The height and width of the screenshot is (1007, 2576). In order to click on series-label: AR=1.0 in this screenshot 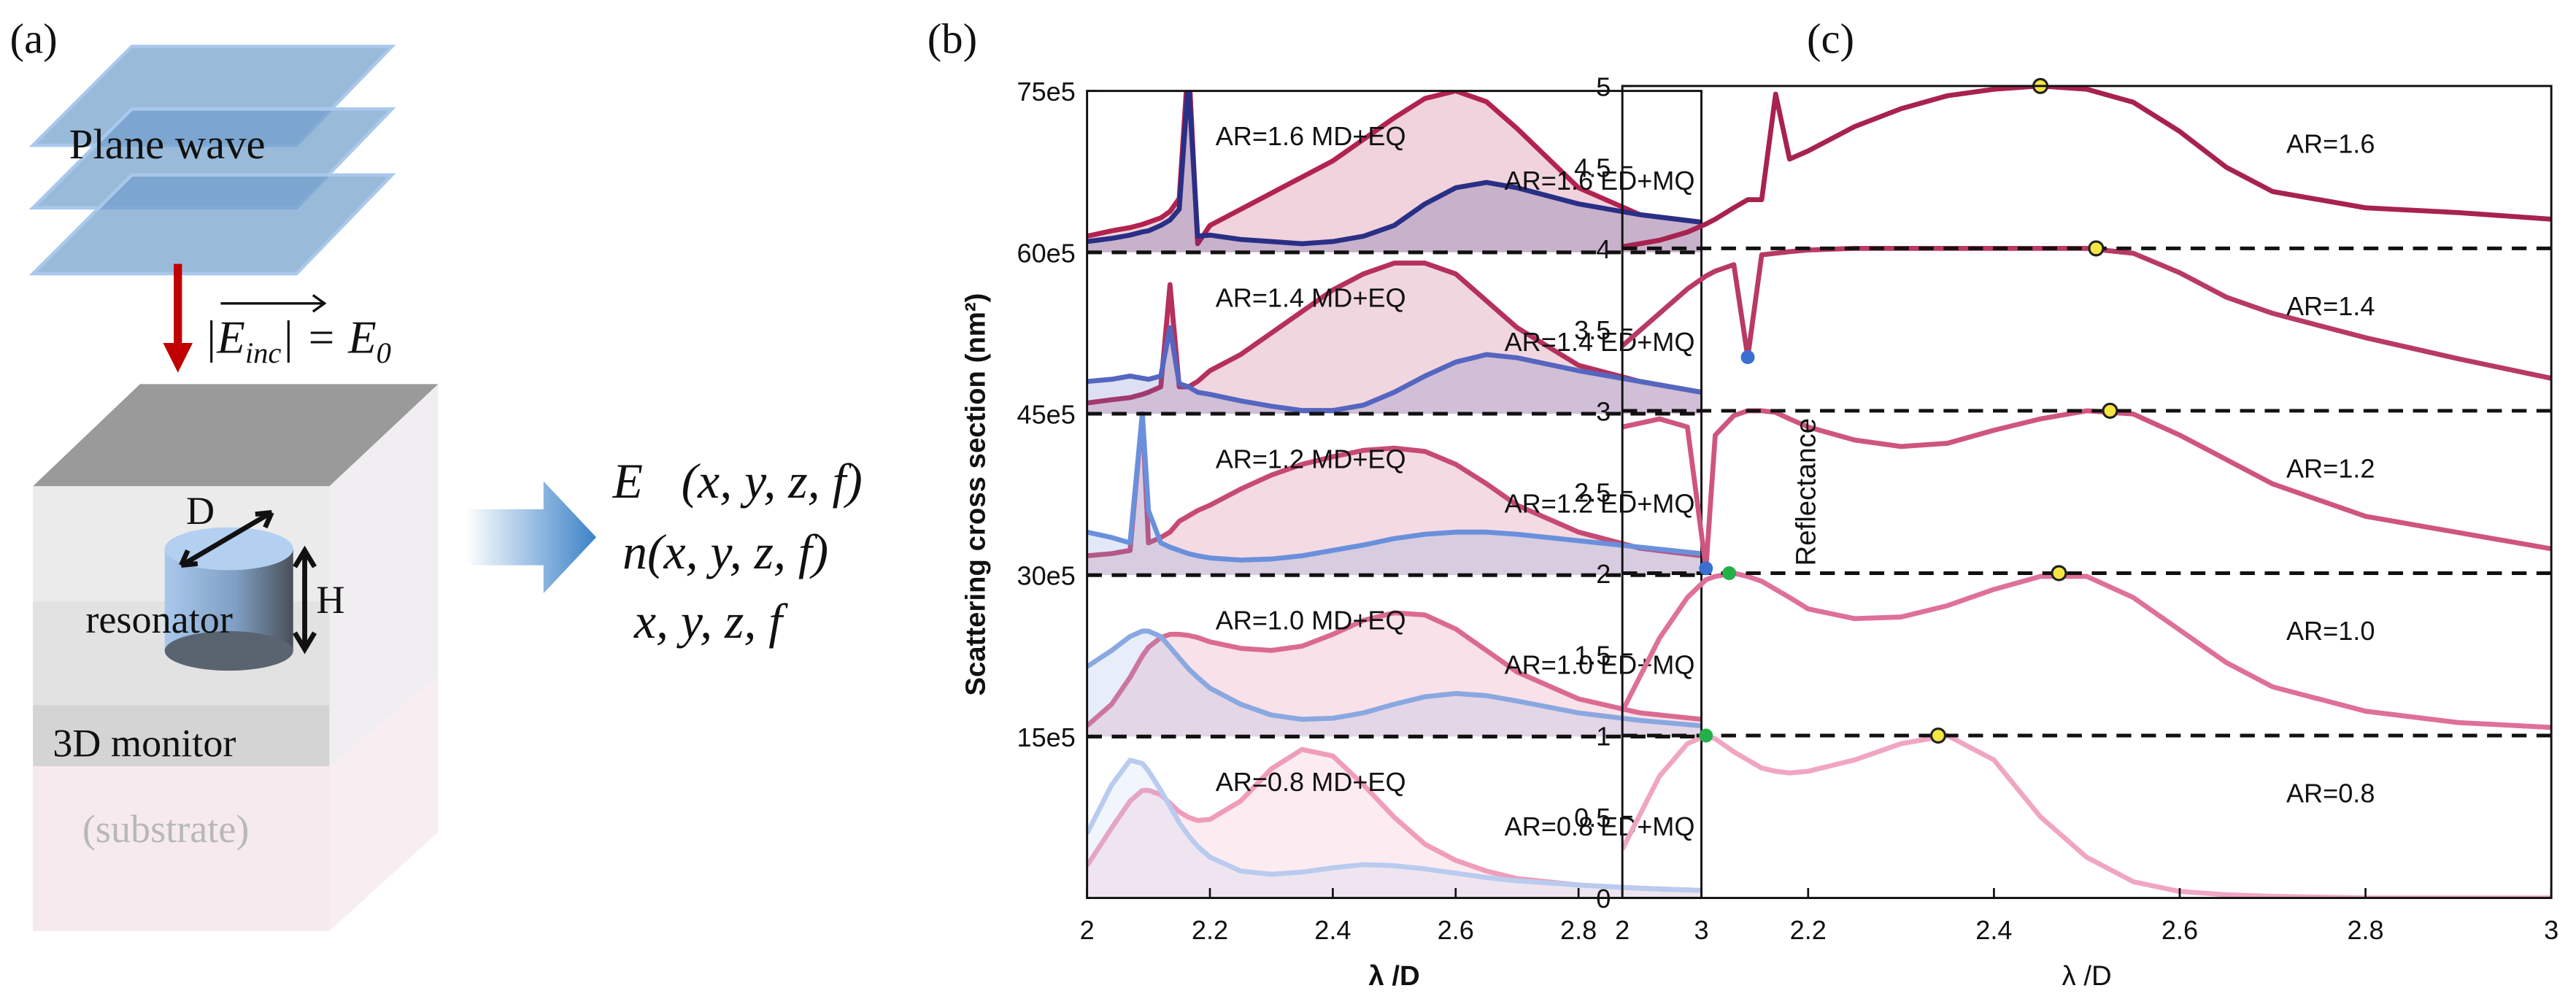, I will do `click(2330, 631)`.